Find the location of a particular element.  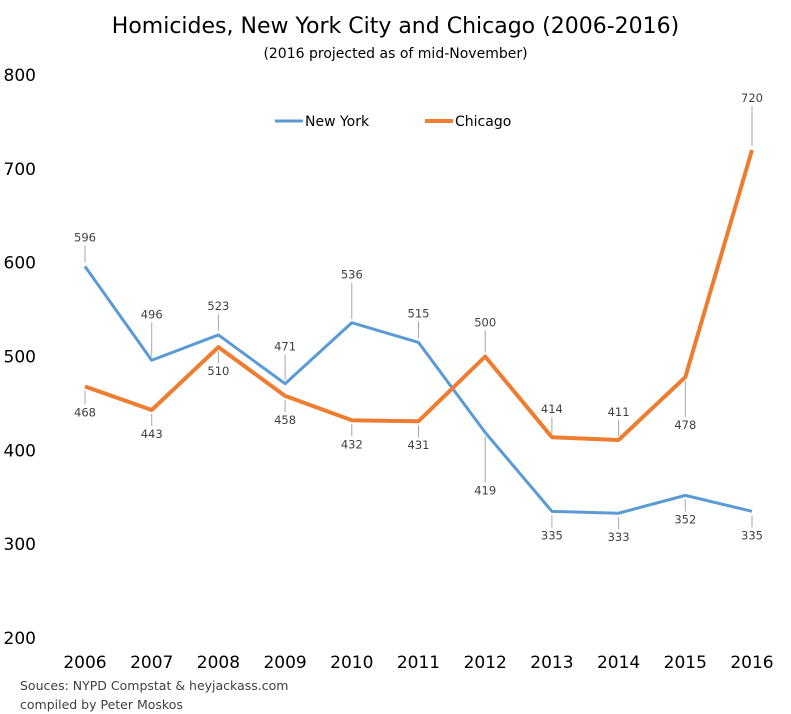

y-tick-label: 200 is located at coordinates (20, 639).